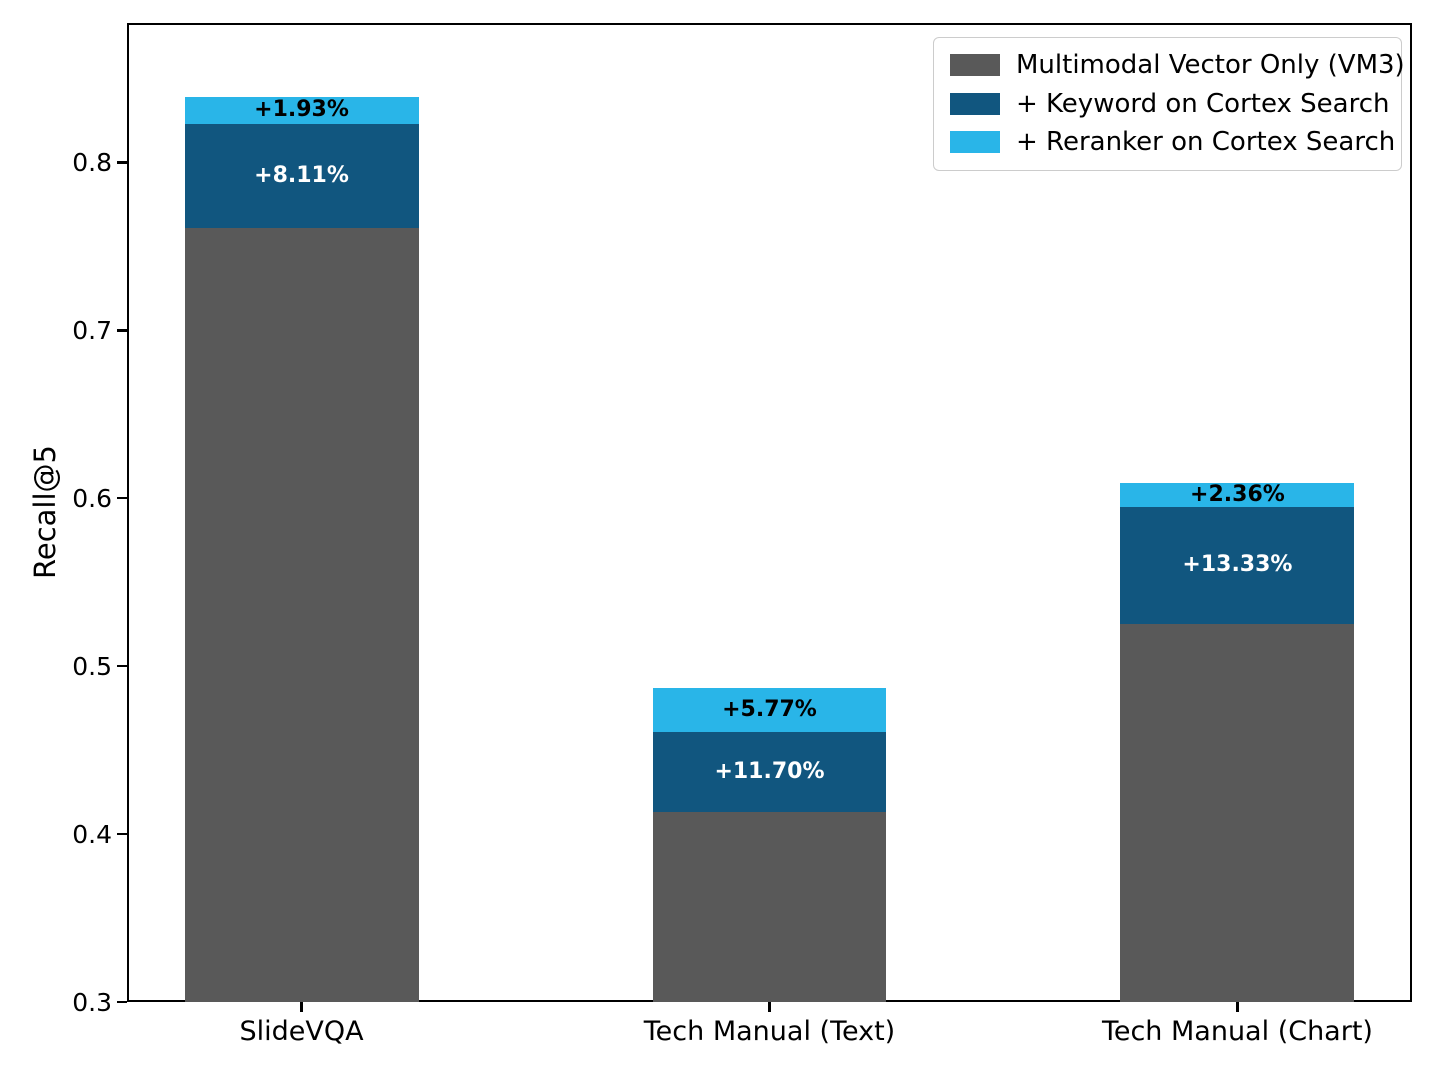  I want to click on y-tick-label: 0.3, so click(92, 1002).